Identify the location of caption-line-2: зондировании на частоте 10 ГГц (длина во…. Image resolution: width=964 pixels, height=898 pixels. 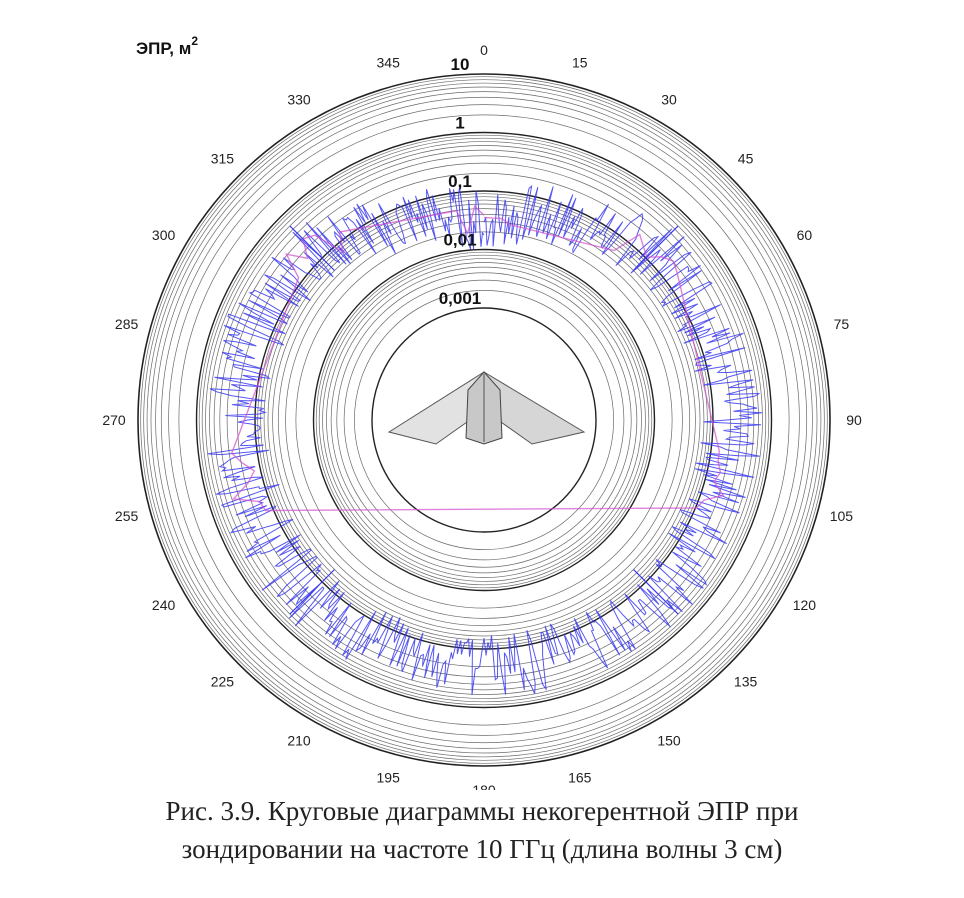
(482, 849).